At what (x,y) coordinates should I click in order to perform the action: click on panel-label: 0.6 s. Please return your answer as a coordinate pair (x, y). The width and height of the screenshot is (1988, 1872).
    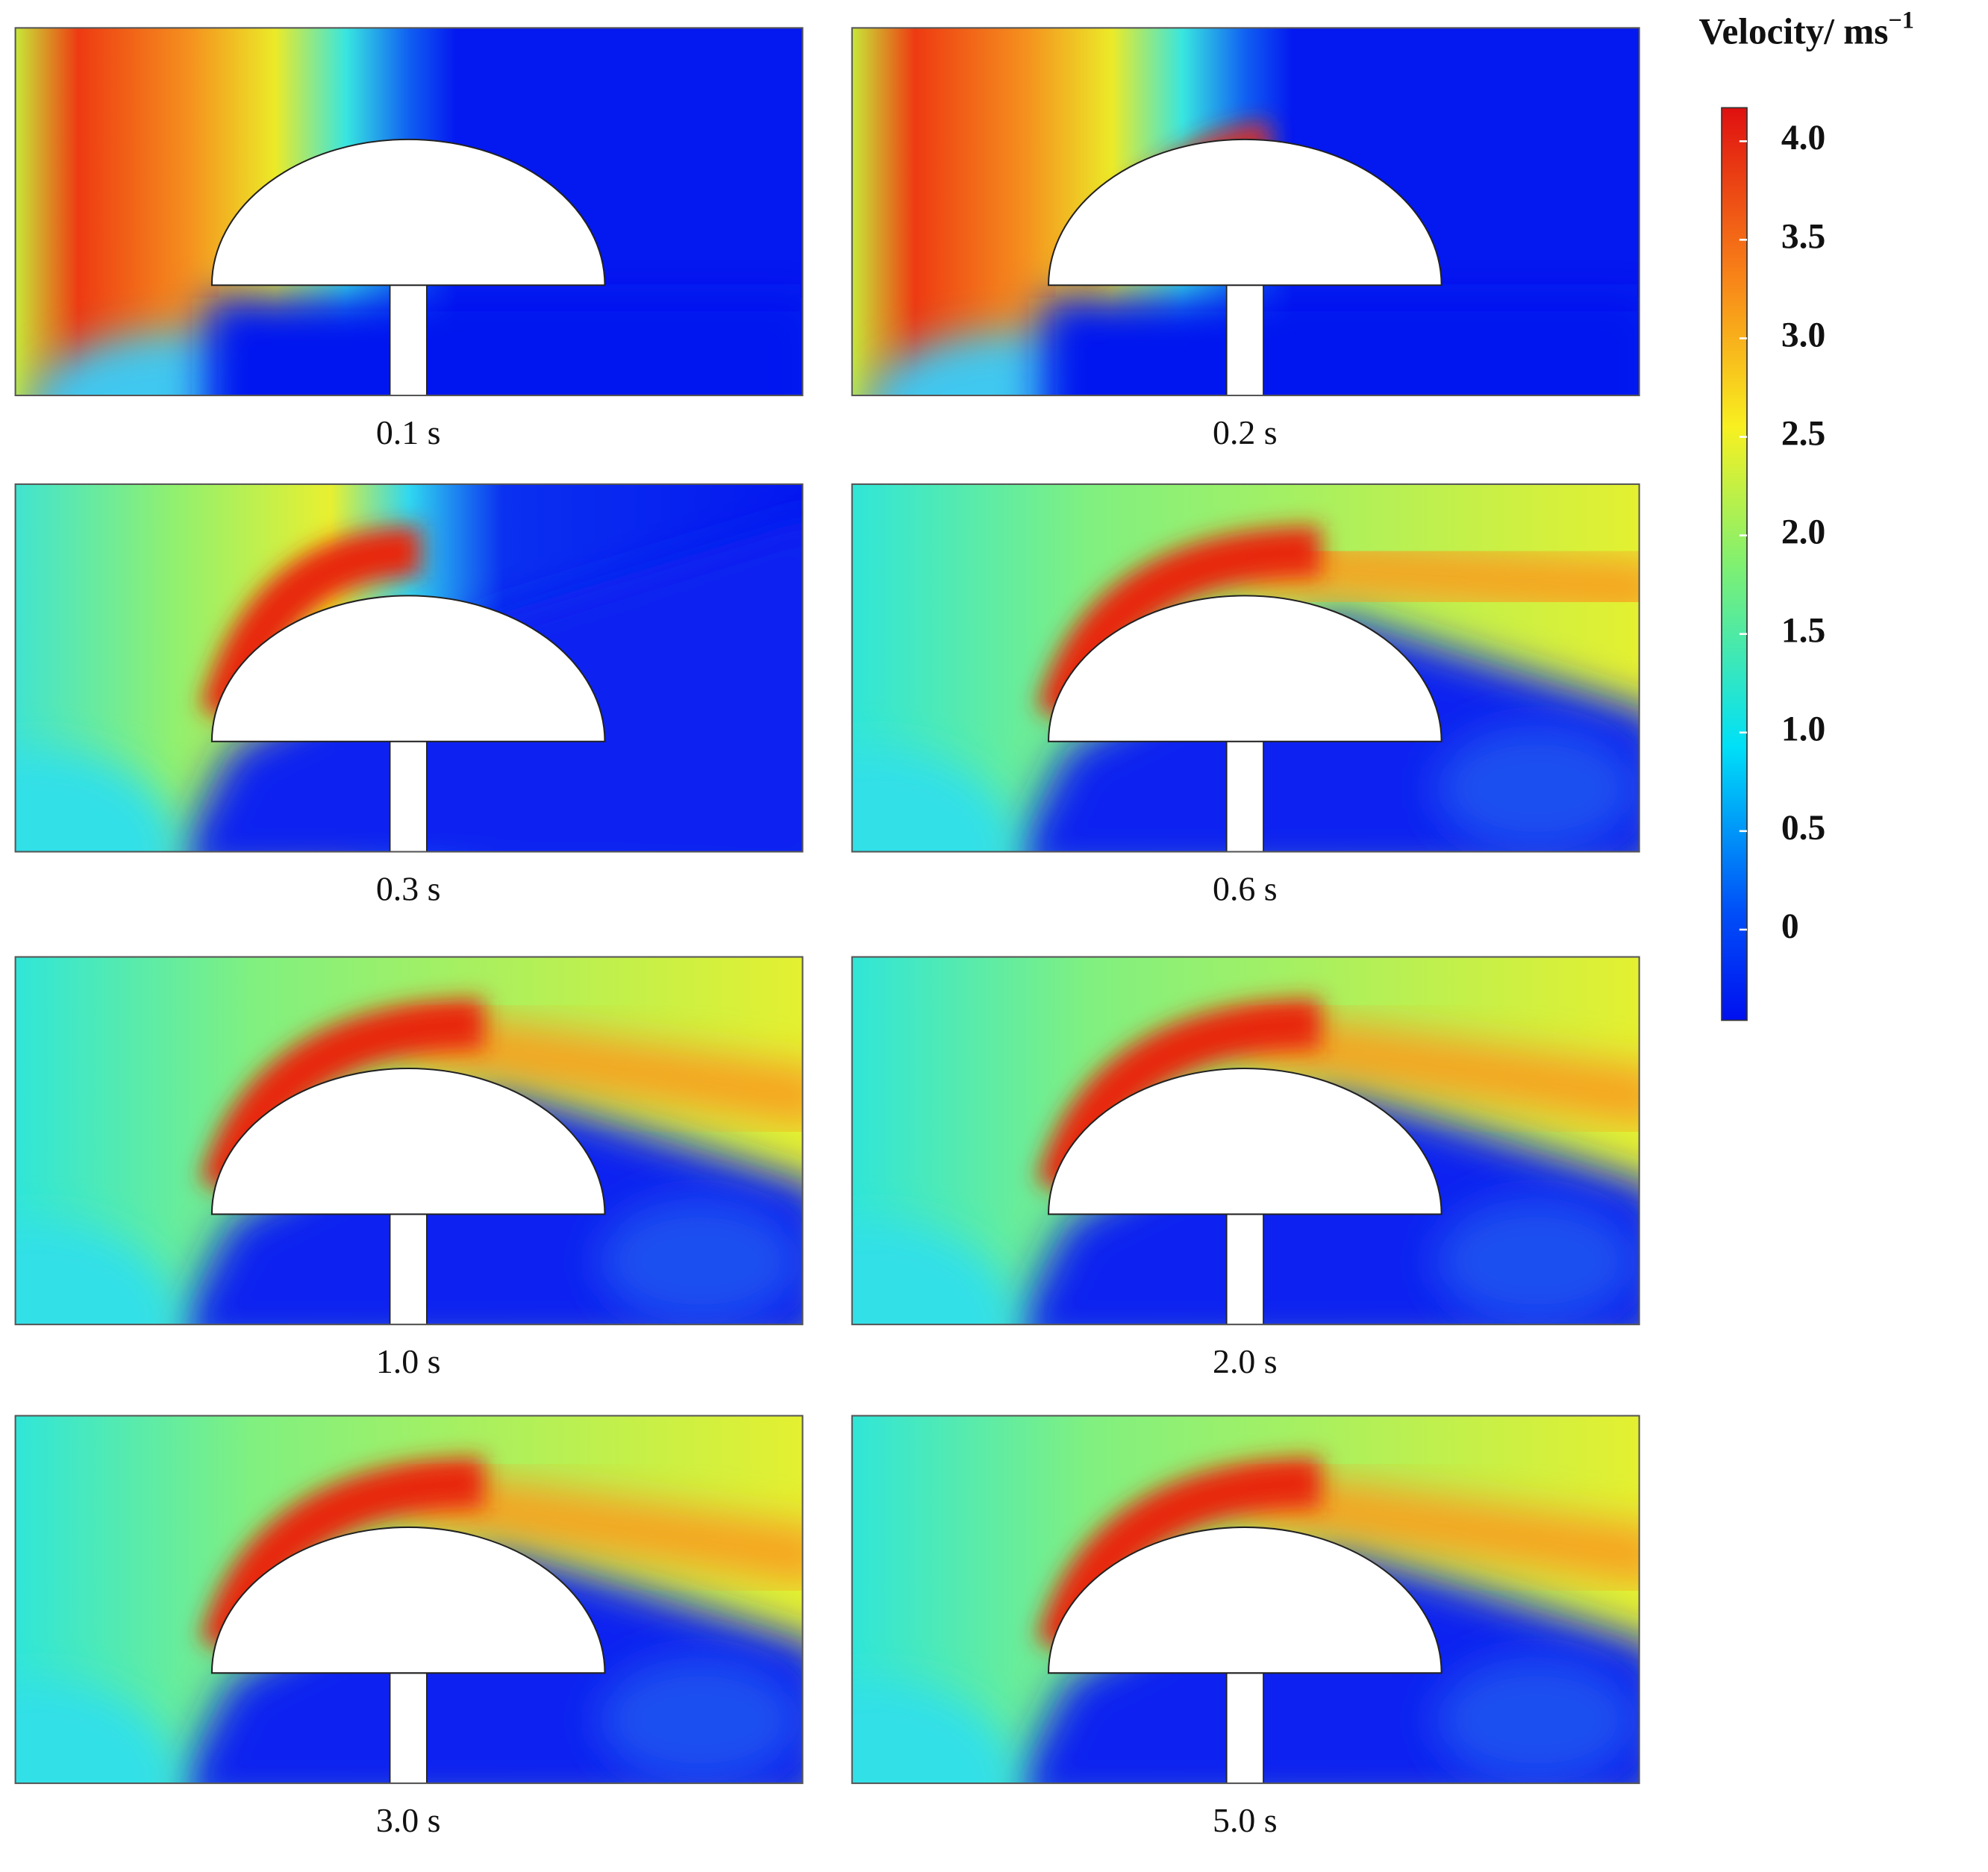
    Looking at the image, I should click on (1245, 888).